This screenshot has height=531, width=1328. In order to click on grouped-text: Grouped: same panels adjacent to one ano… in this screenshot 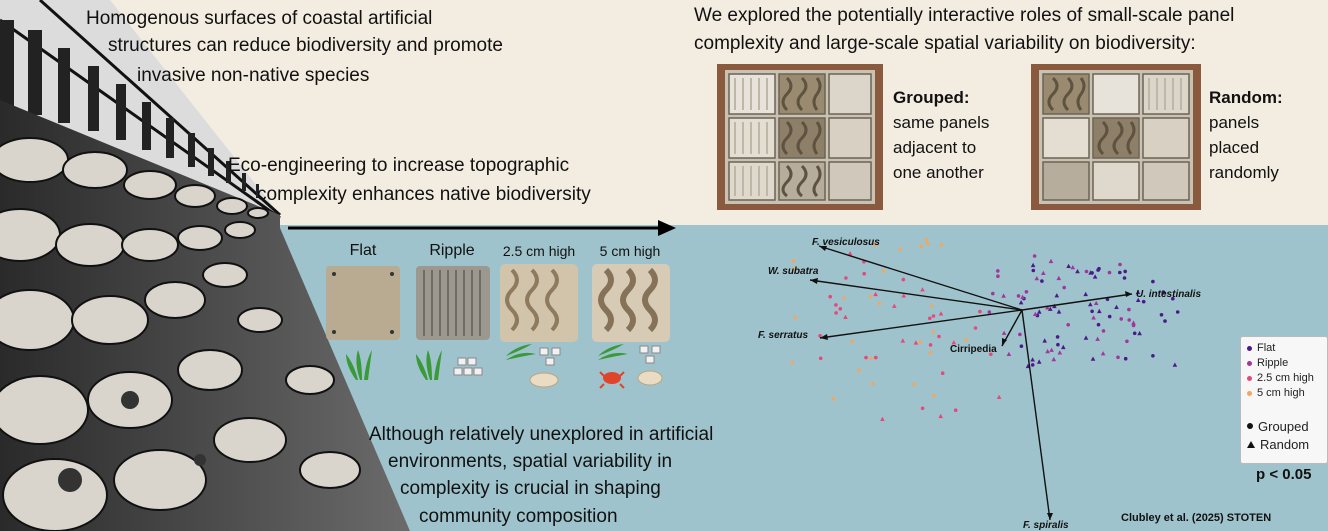, I will do `click(941, 135)`.